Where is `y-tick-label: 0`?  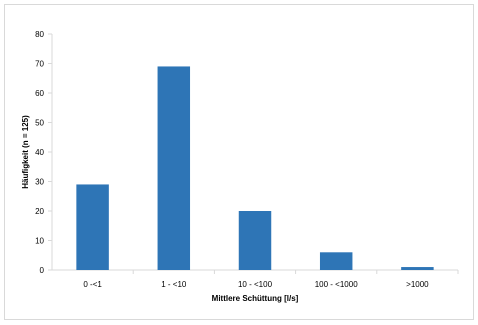
y-tick-label: 0 is located at coordinates (42, 270).